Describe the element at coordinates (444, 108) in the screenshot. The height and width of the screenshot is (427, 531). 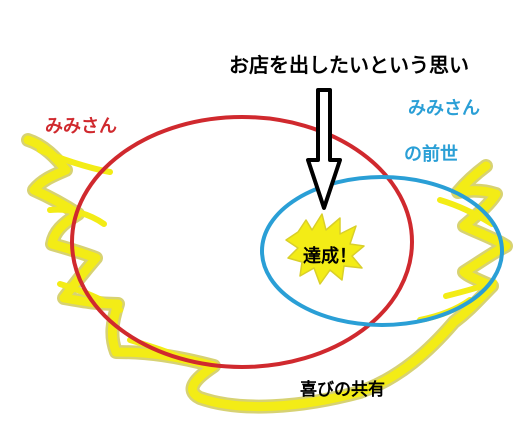
I see `past-life-label-line1: みみさん` at that location.